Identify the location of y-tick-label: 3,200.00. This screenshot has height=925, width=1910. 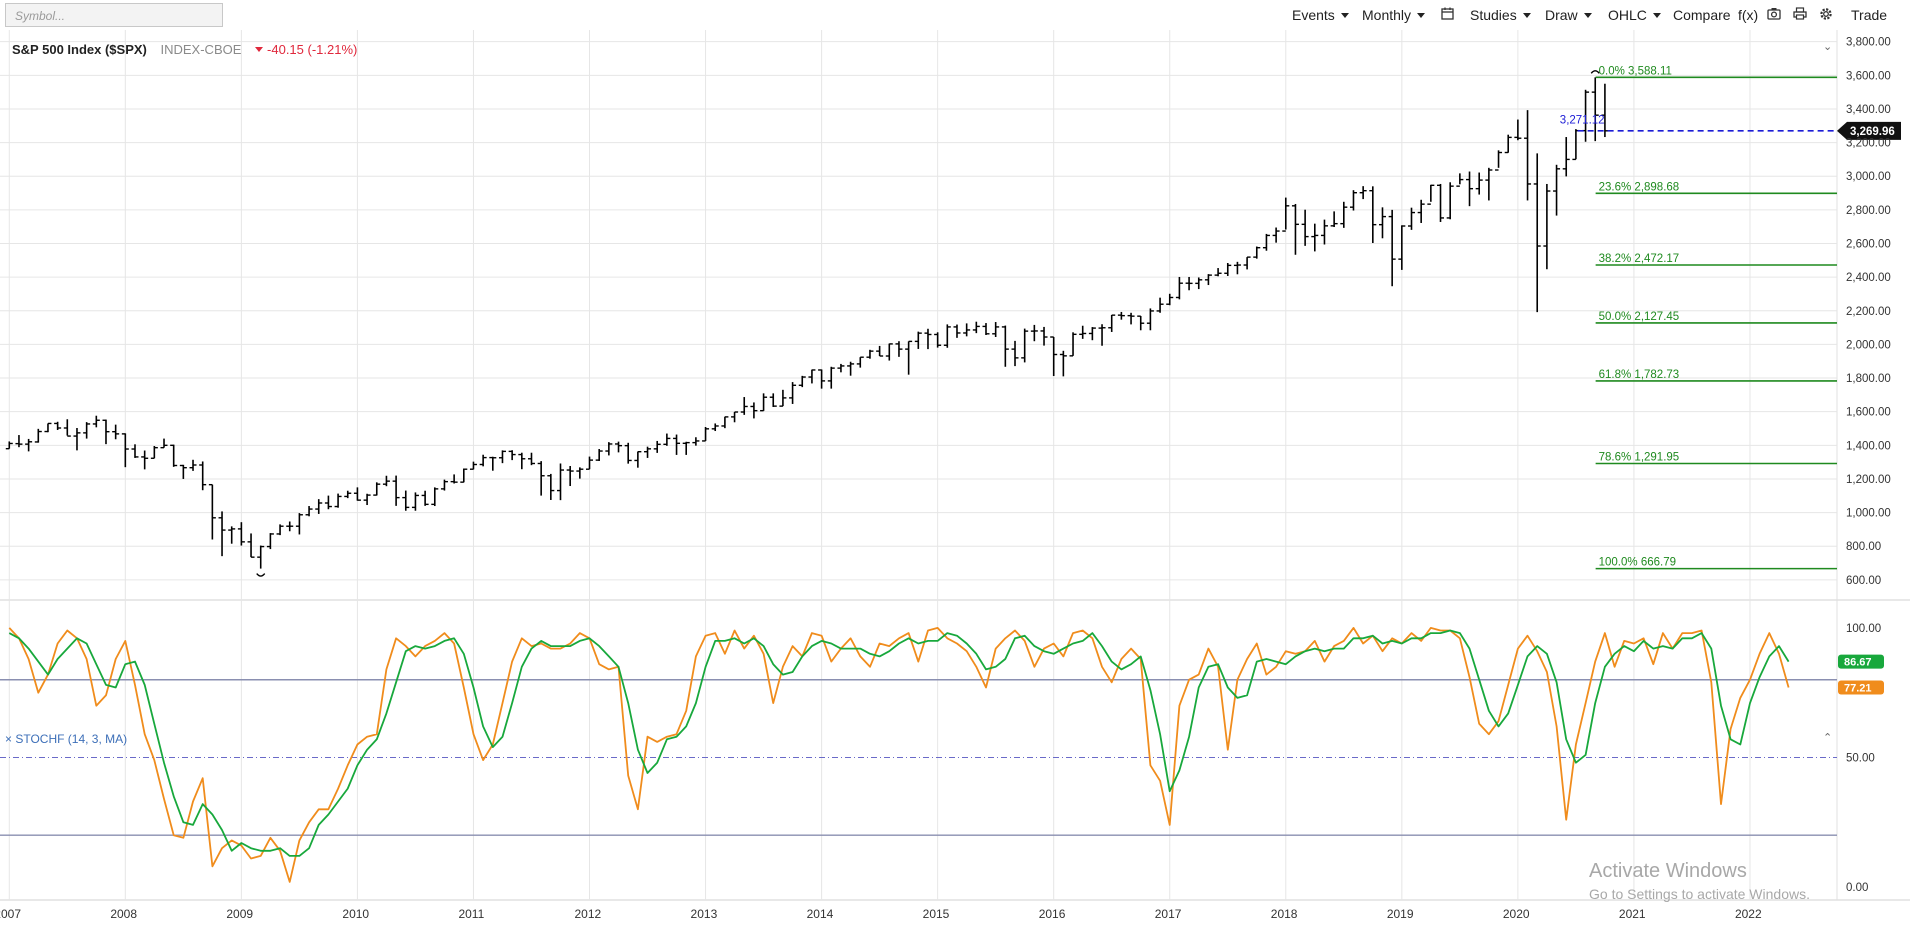
(1868, 144).